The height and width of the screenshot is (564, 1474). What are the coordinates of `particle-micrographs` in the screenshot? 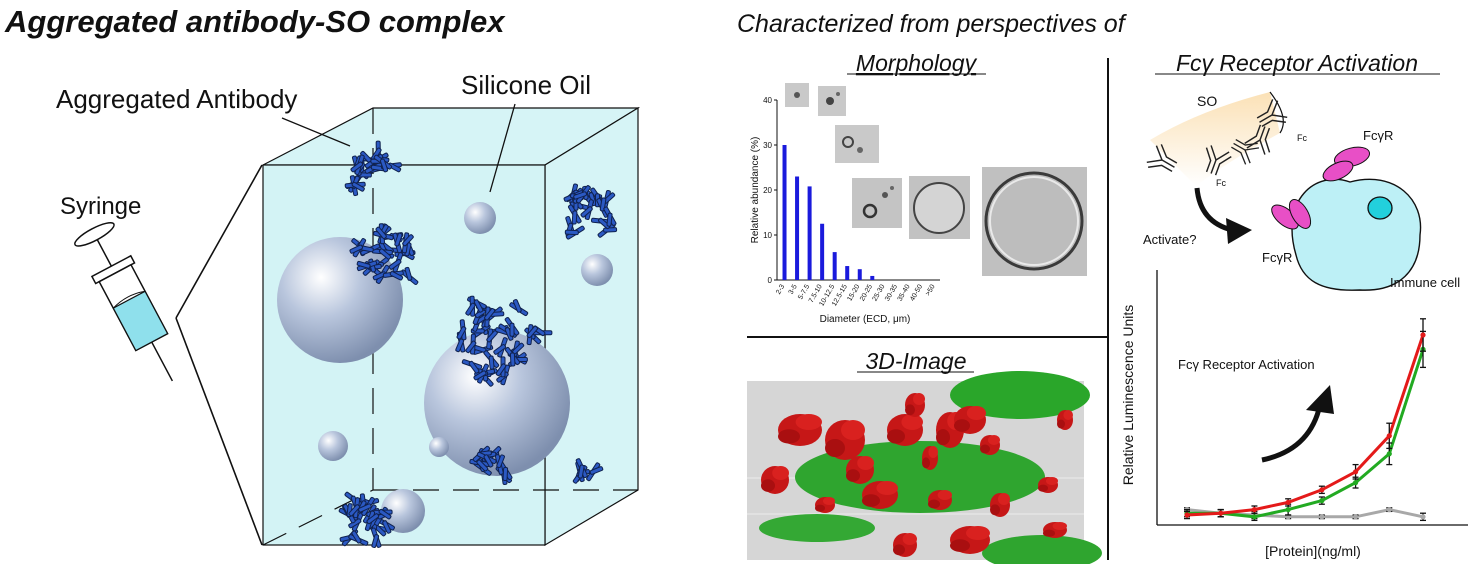 It's located at (936, 179).